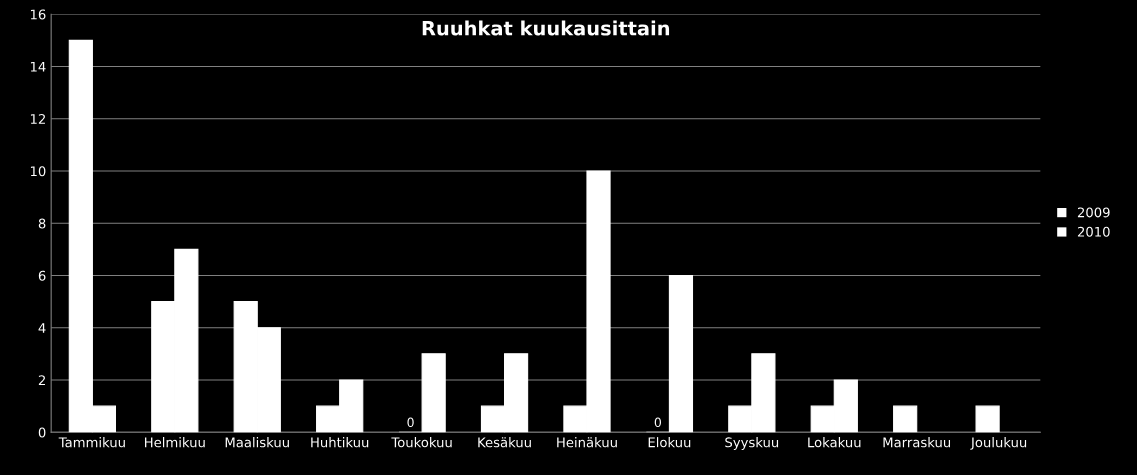  Describe the element at coordinates (175, 442) in the screenshot. I see `x-tick-label: Helmikuu` at that location.